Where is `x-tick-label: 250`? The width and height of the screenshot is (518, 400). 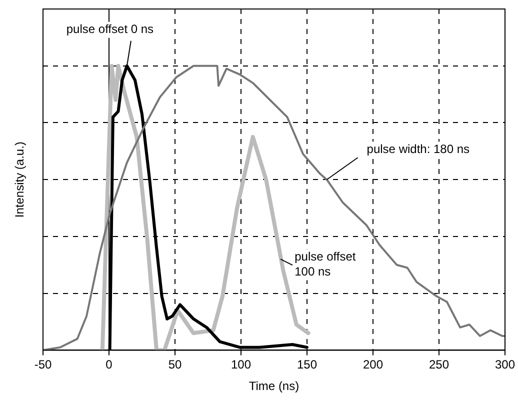
x-tick-label: 250 is located at coordinates (439, 365).